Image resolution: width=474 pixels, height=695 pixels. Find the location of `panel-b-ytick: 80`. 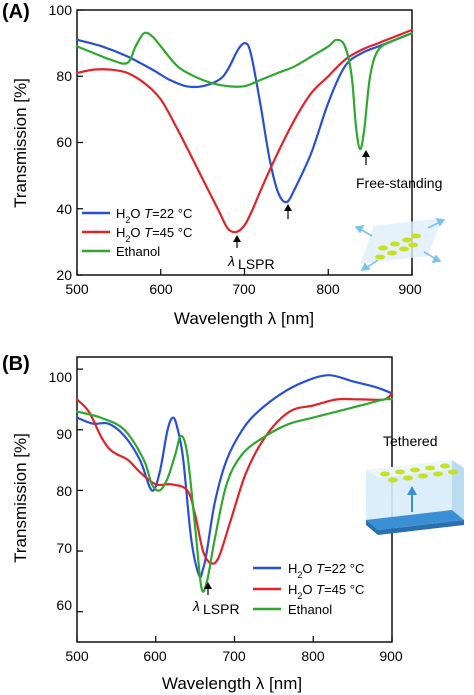

panel-b-ytick: 80 is located at coordinates (64, 491).